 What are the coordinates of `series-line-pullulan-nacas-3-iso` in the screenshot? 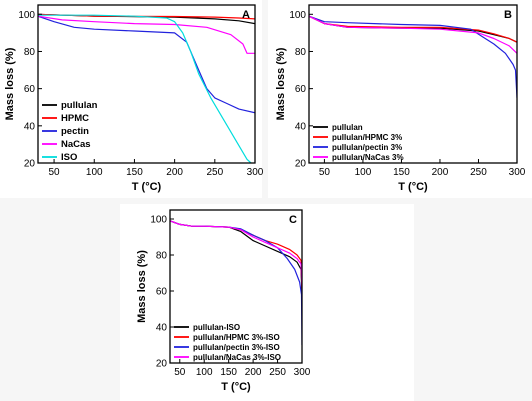 It's located at (236, 254).